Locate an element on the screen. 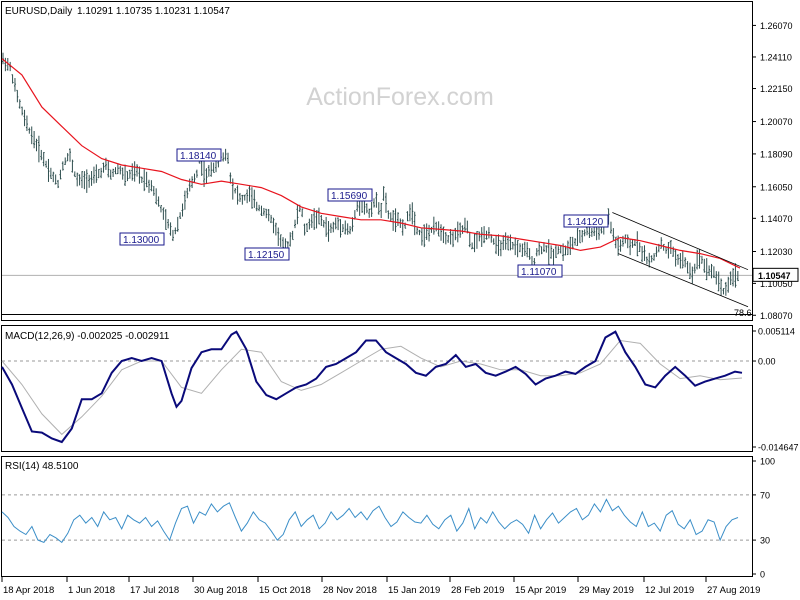 The width and height of the screenshot is (800, 600). price-y-tick-label: 1.14070 is located at coordinates (776, 219).